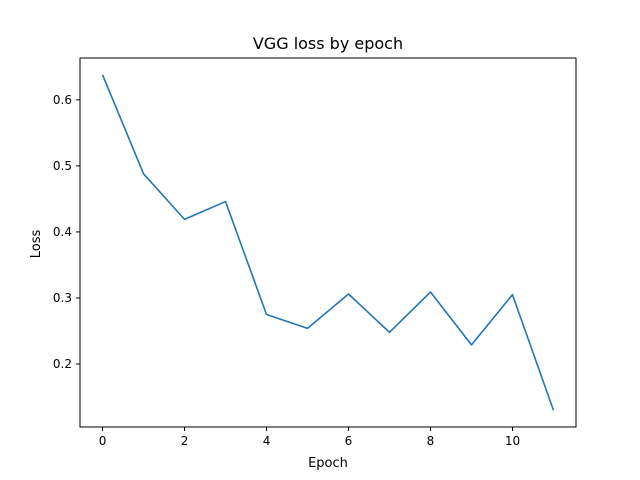 The image size is (640, 480). Describe the element at coordinates (62, 166) in the screenshot. I see `y-tick-label: 0.5` at that location.